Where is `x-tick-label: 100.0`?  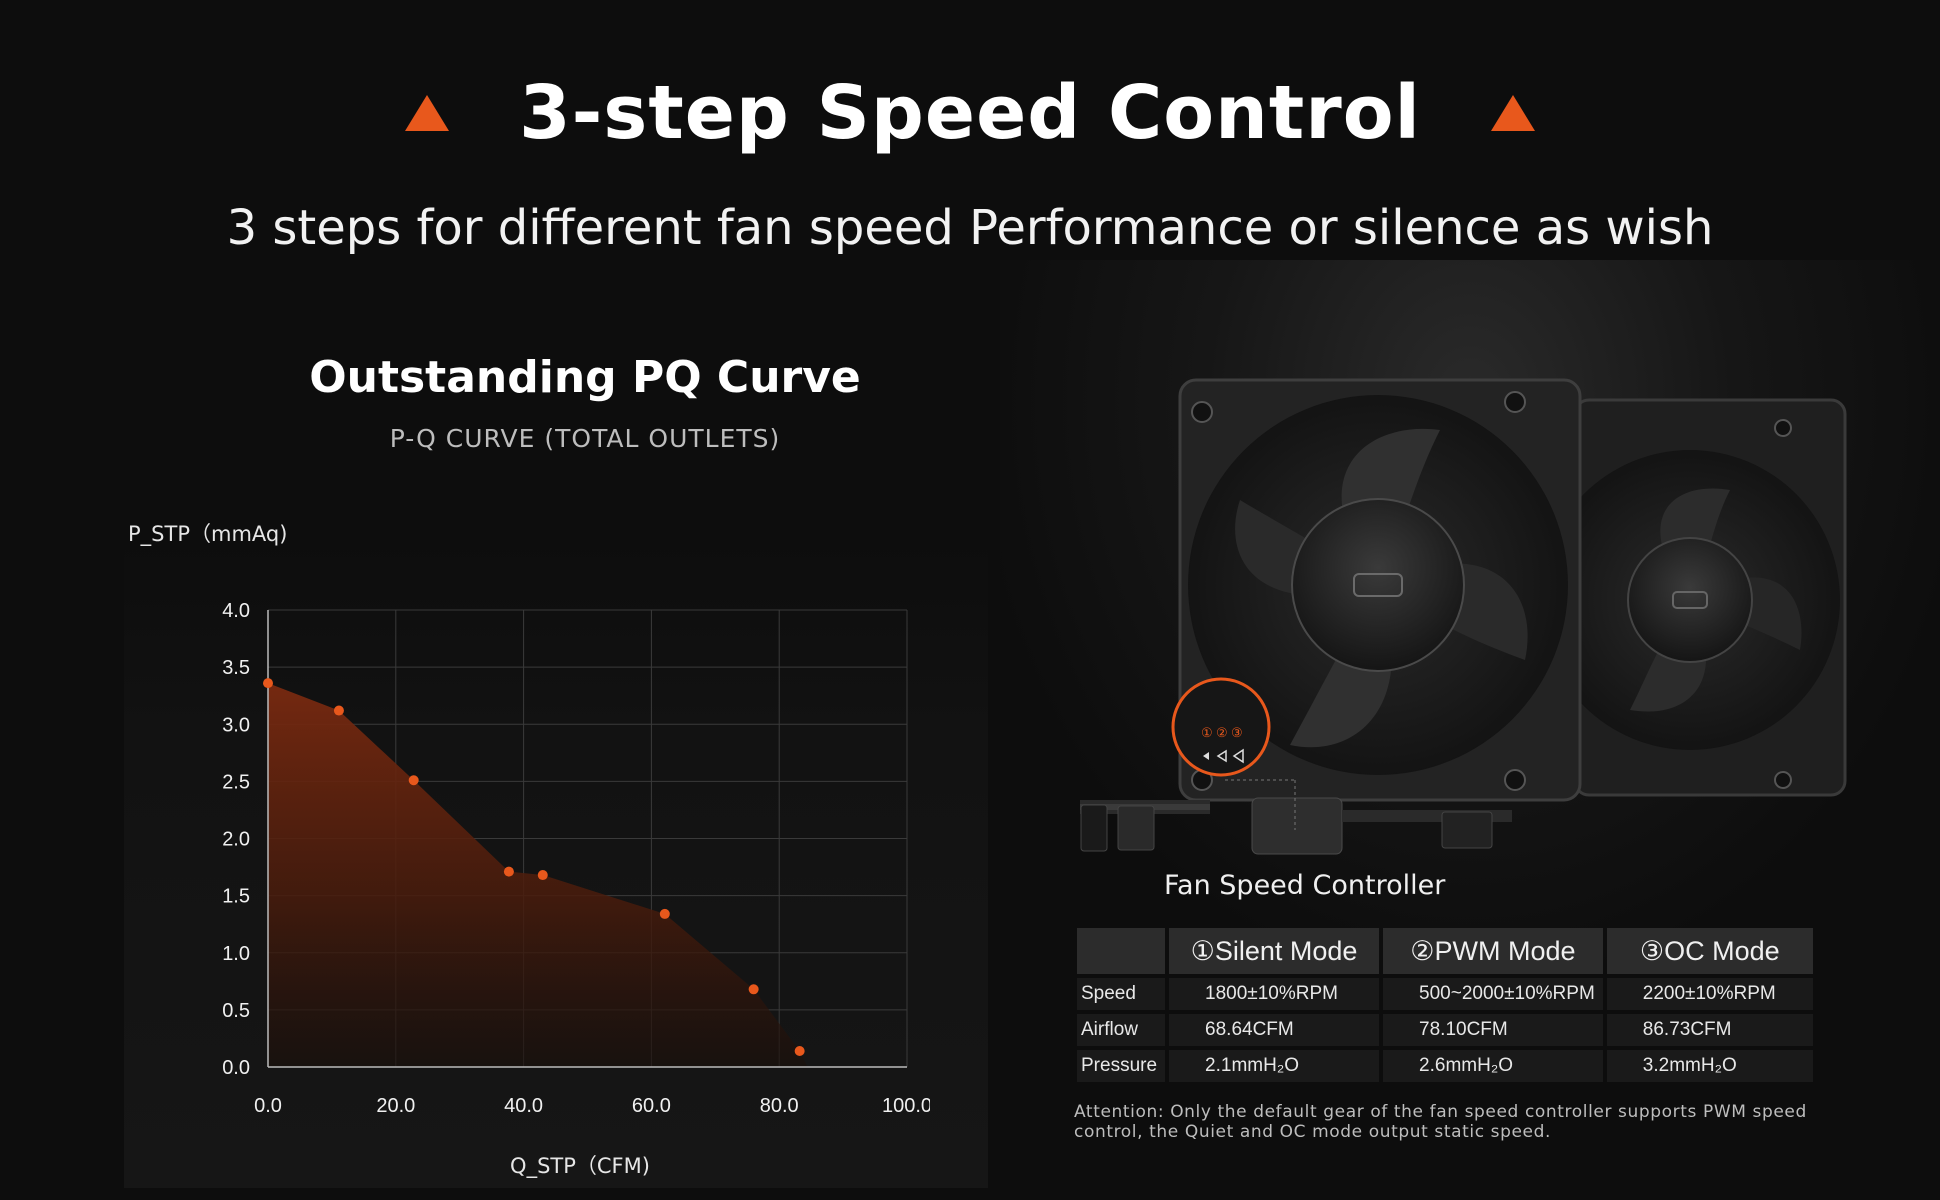
x-tick-label: 100.0 is located at coordinates (906, 1106).